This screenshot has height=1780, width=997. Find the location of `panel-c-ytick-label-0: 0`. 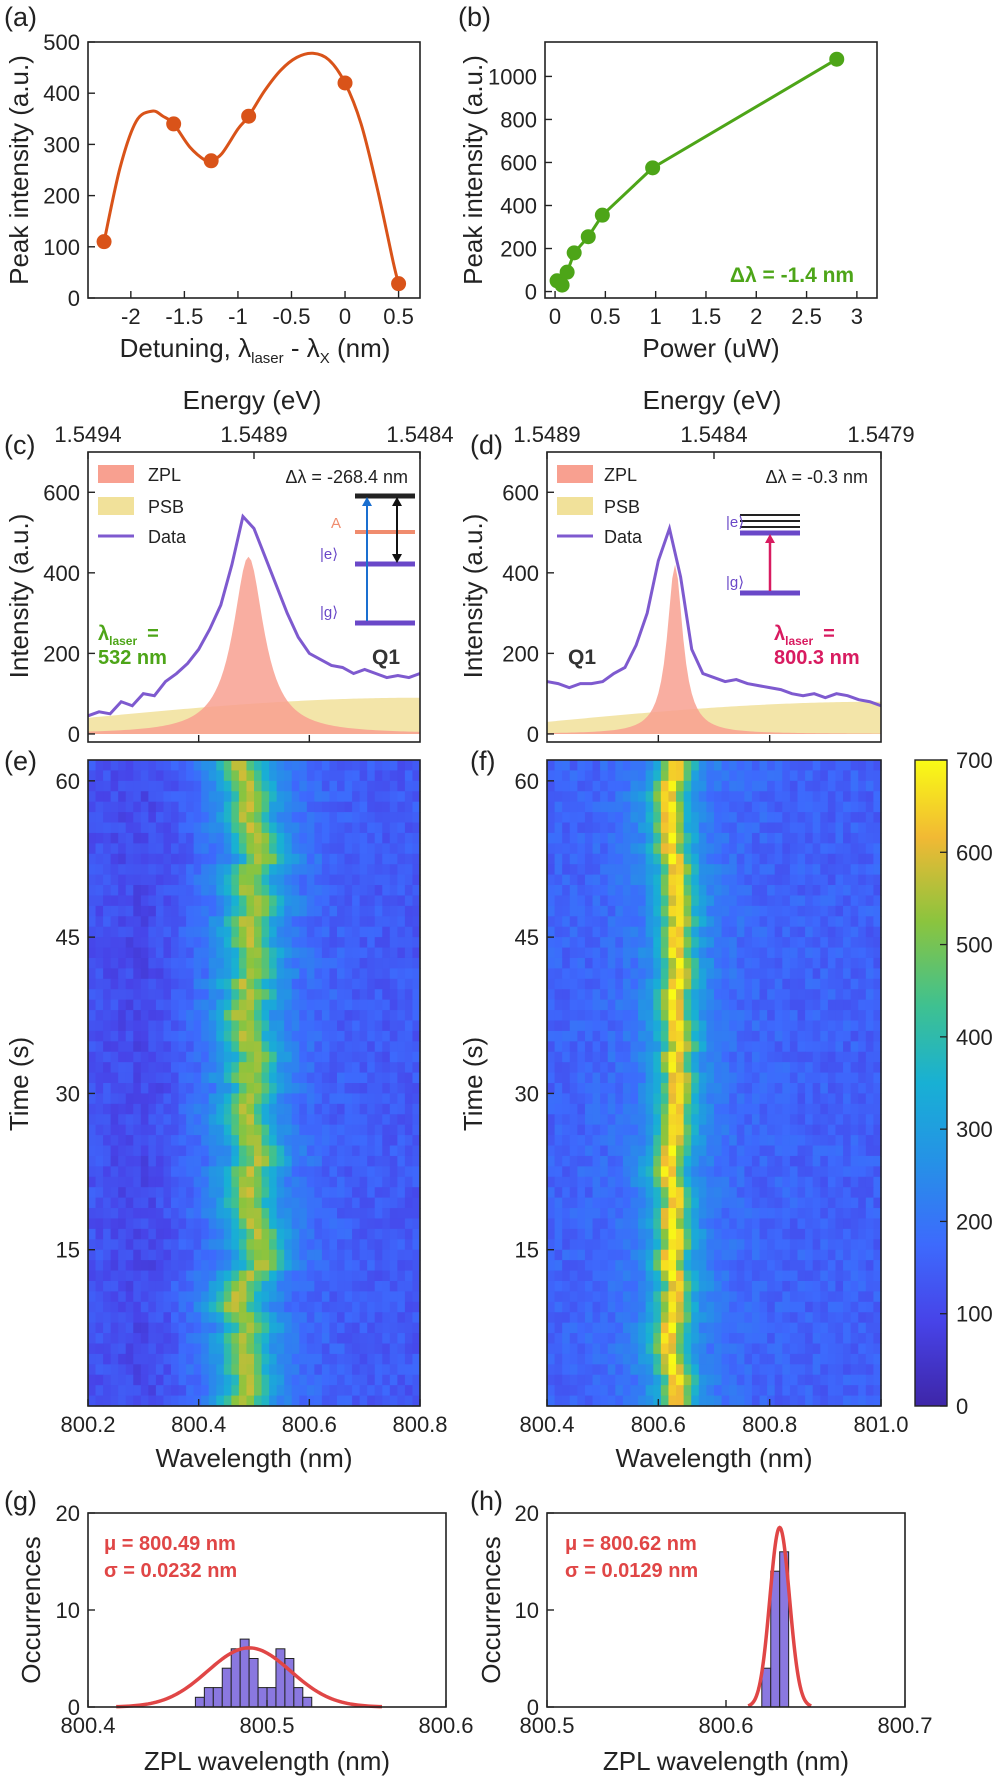

panel-c-ytick-label-0: 0 is located at coordinates (74, 734).